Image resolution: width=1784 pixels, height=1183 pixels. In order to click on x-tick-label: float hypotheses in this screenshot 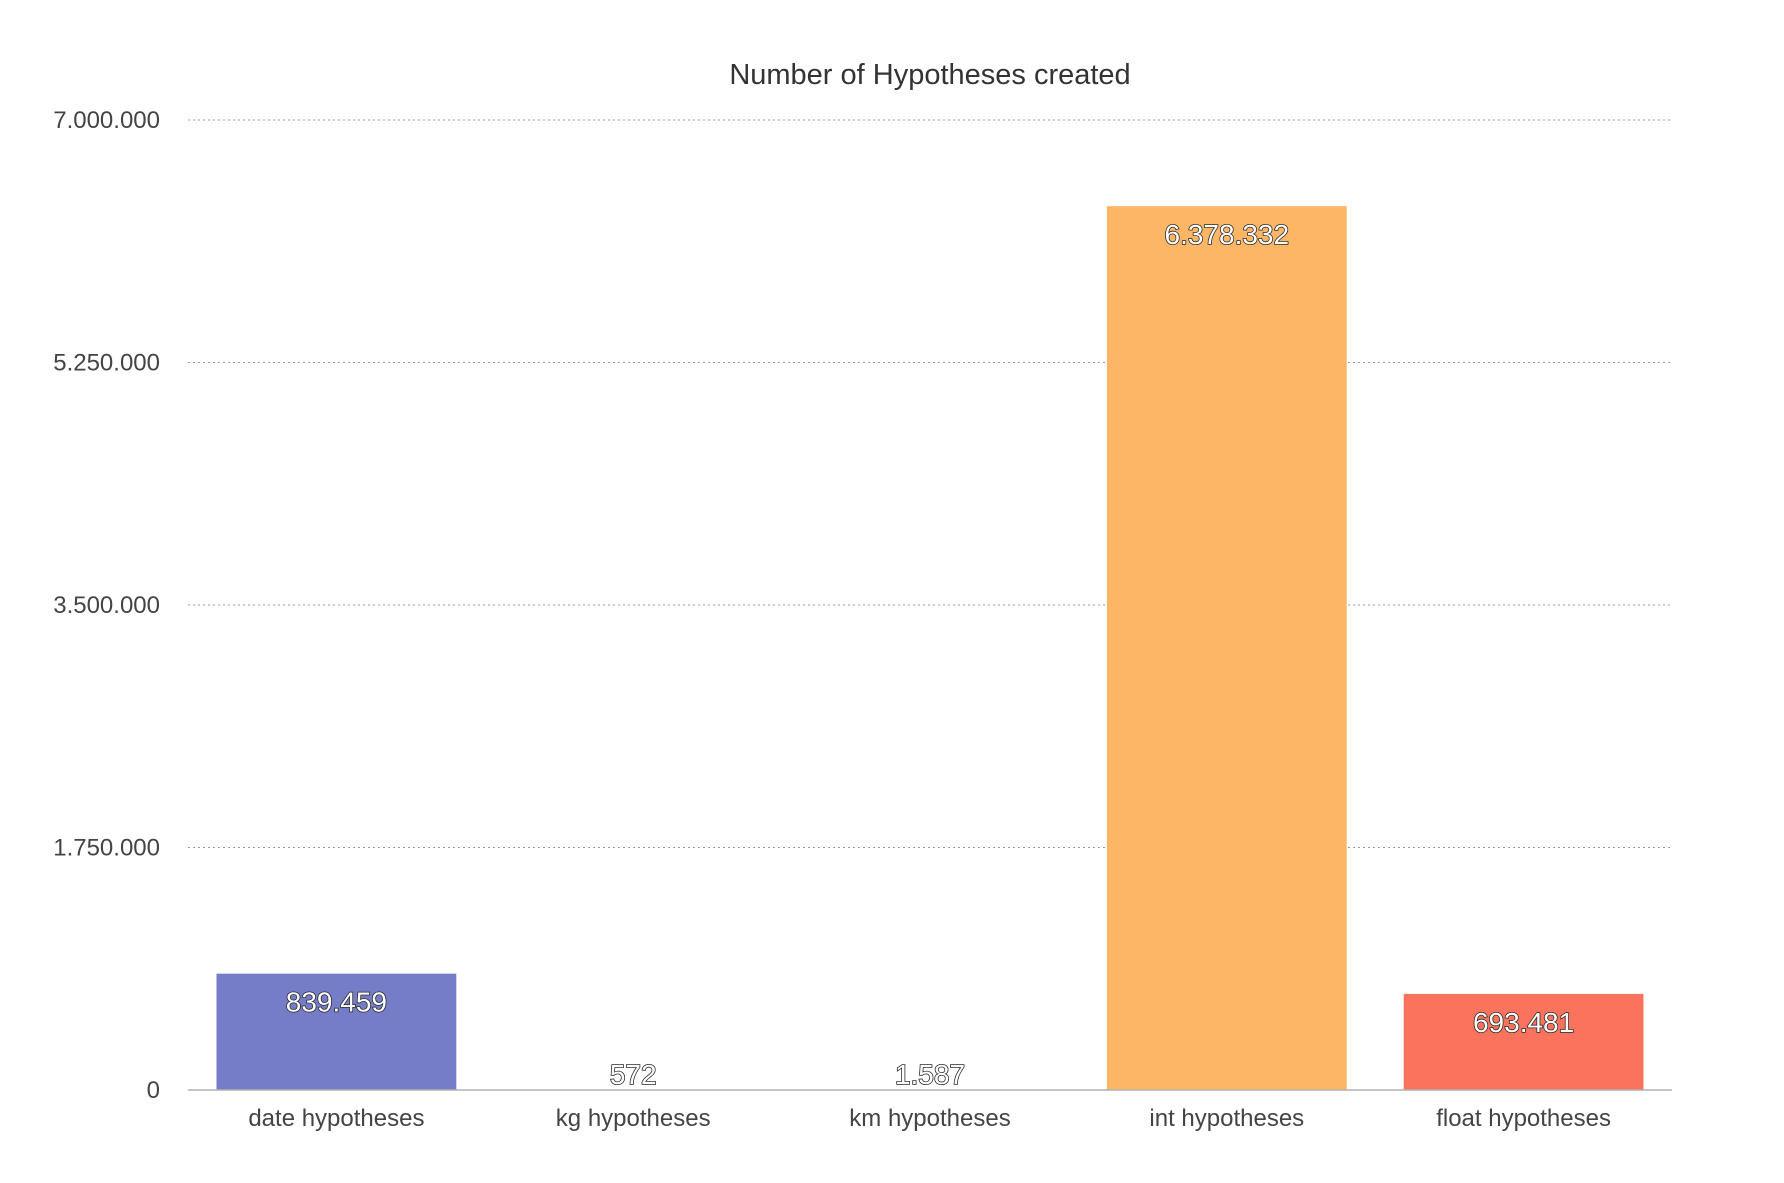, I will do `click(1523, 1118)`.